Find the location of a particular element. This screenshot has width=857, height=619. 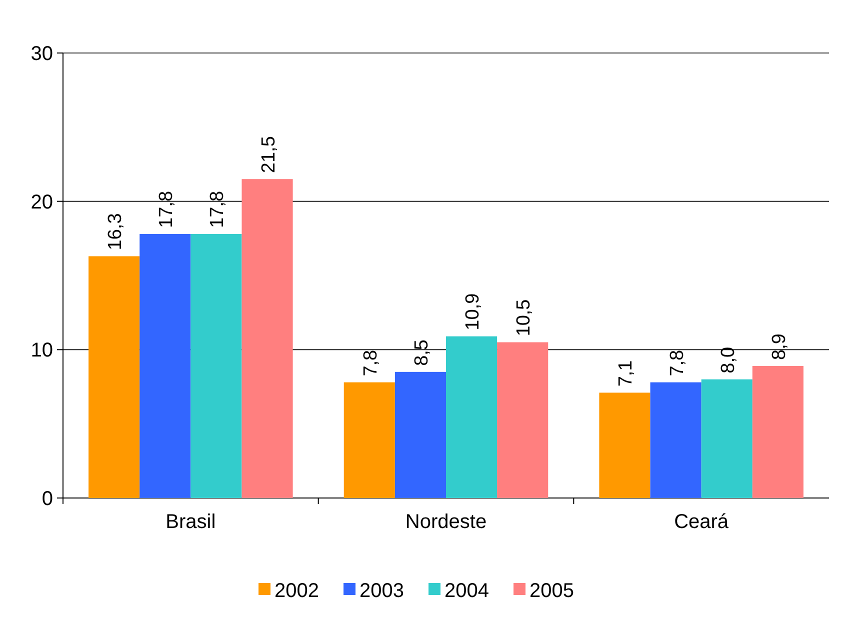

y-tick-label: 10 is located at coordinates (41, 351).